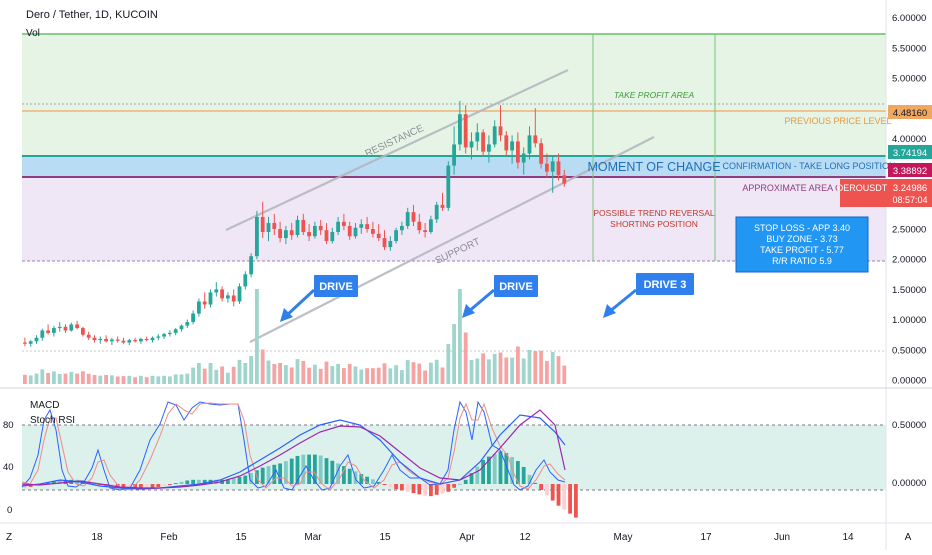  Describe the element at coordinates (397, 150) in the screenshot. I see `resistance-line` at that location.